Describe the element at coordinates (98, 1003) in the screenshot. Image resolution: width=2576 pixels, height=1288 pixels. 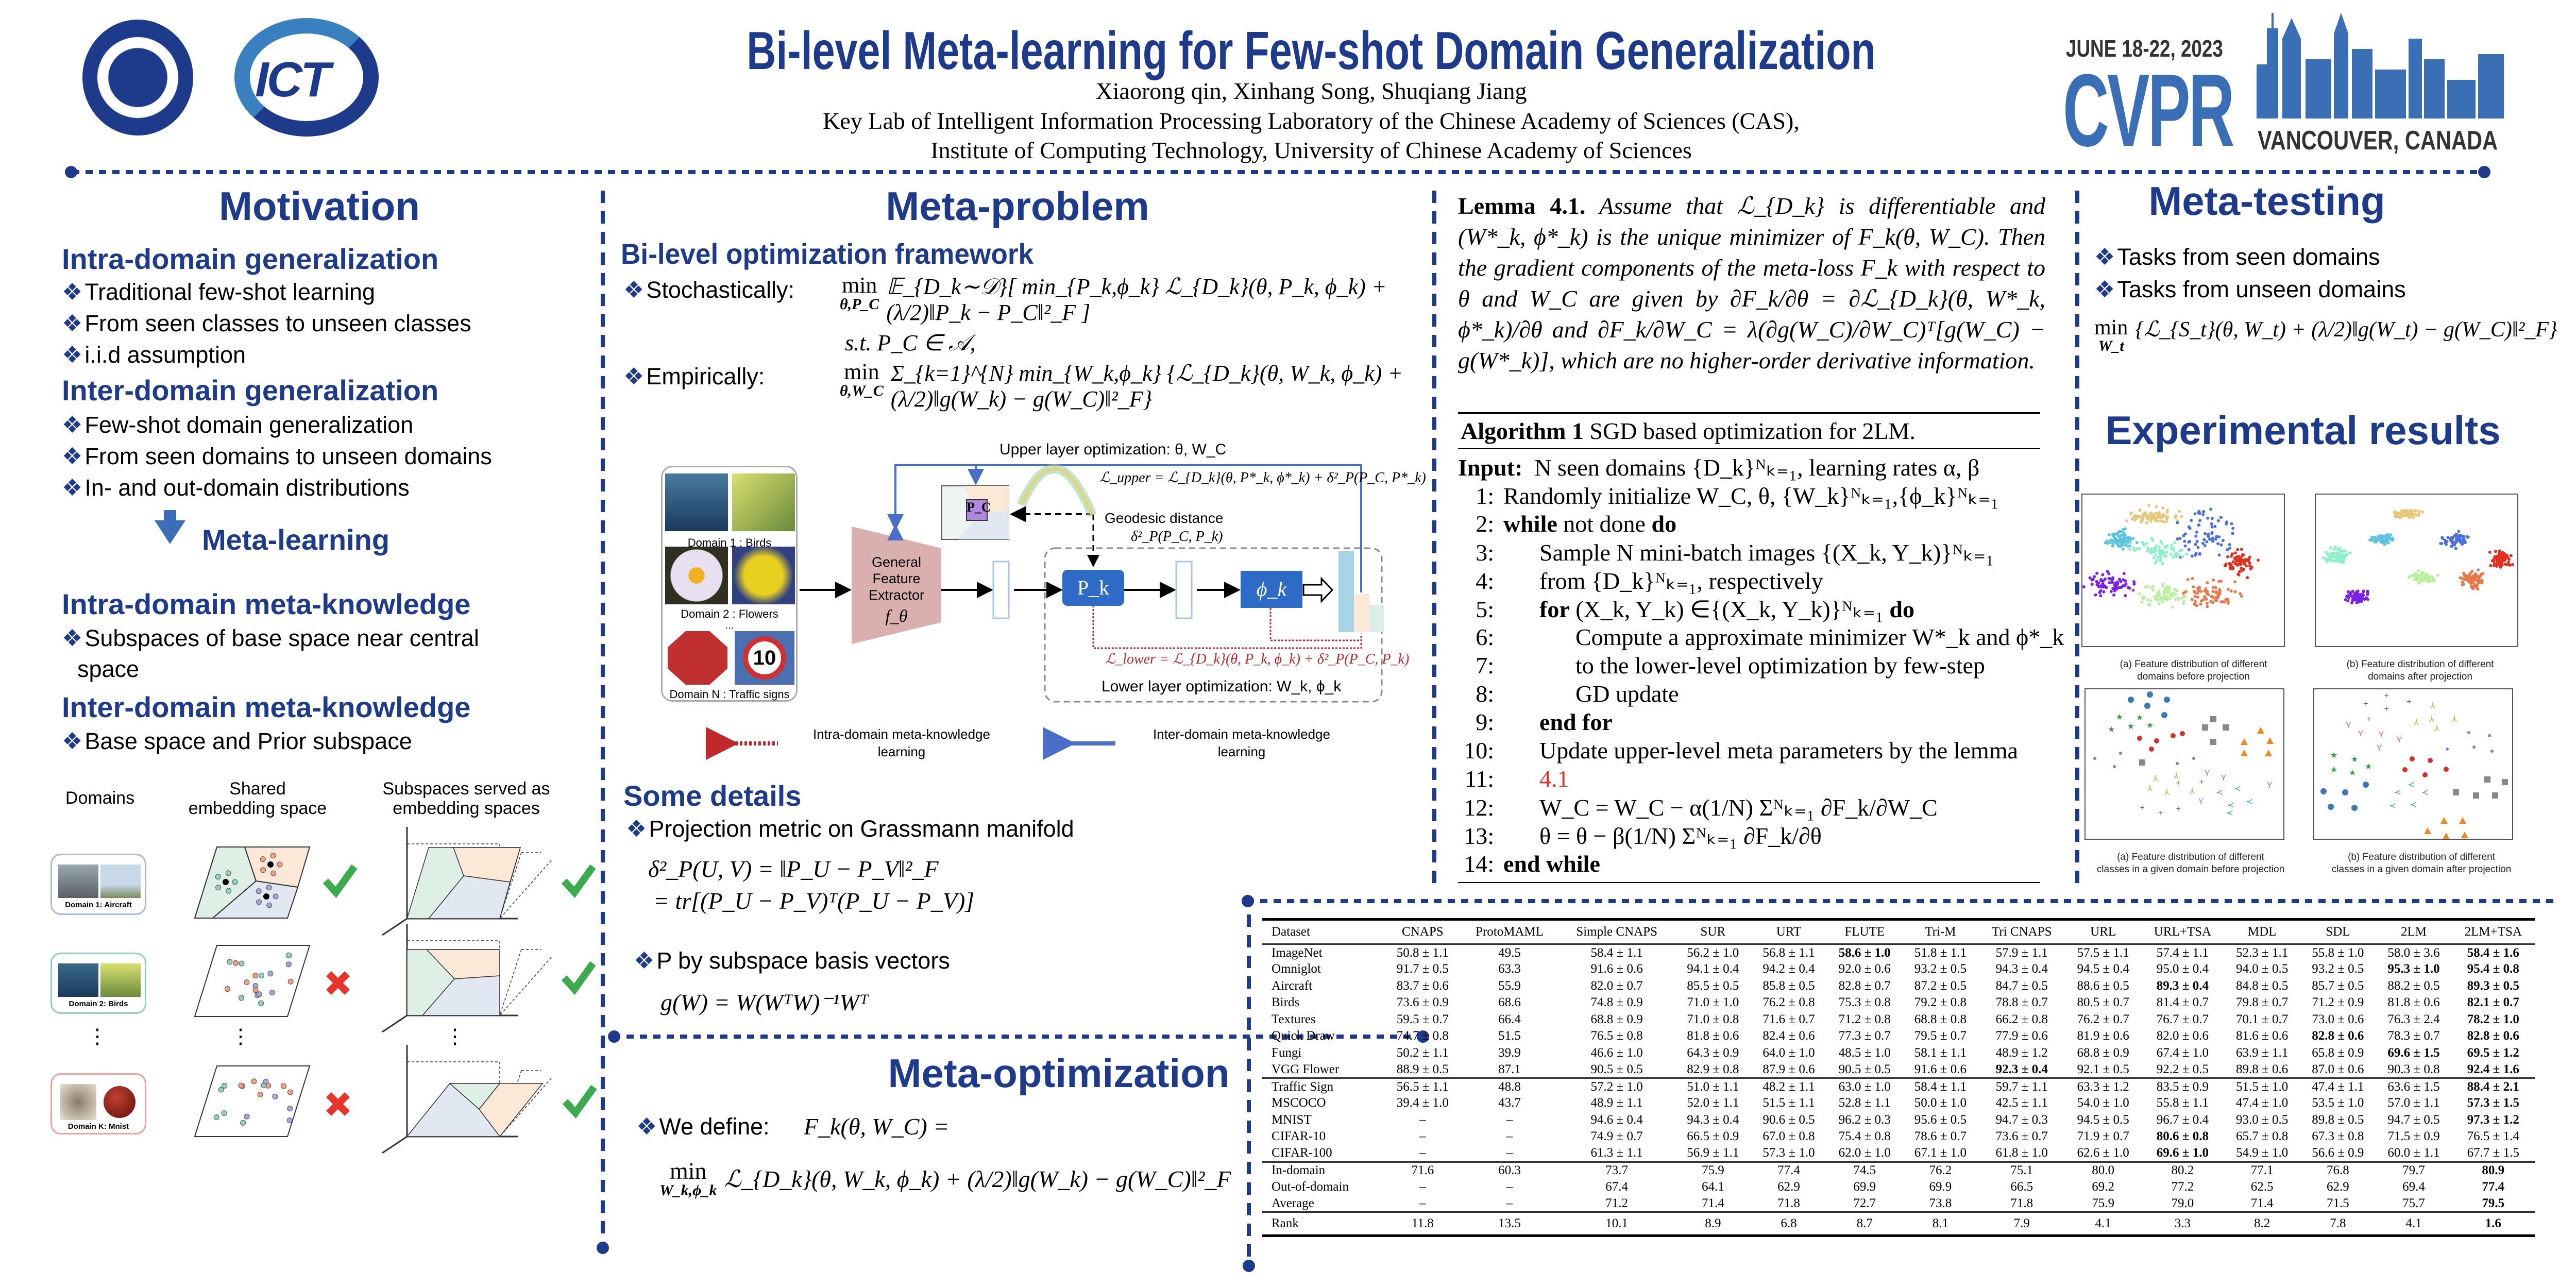
I see `domain-label: Domain 2: Birds` at that location.